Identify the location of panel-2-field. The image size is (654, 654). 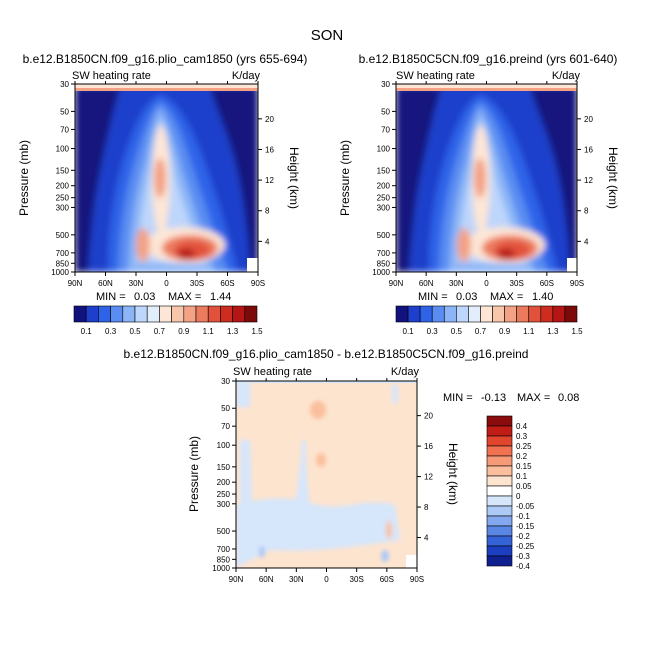
(486, 178).